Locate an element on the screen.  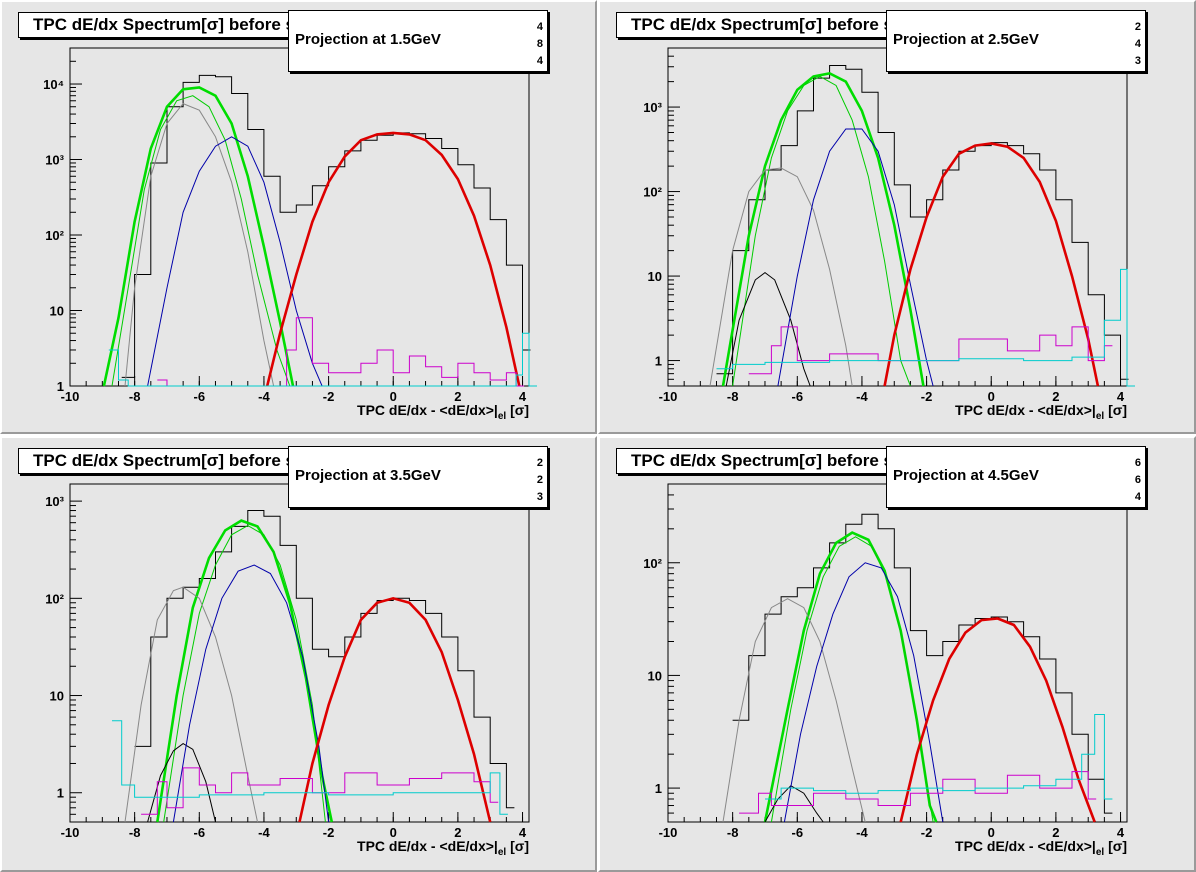
stats-box: Projection at 2.5GeV 2 4 3 is located at coordinates (1016, 41).